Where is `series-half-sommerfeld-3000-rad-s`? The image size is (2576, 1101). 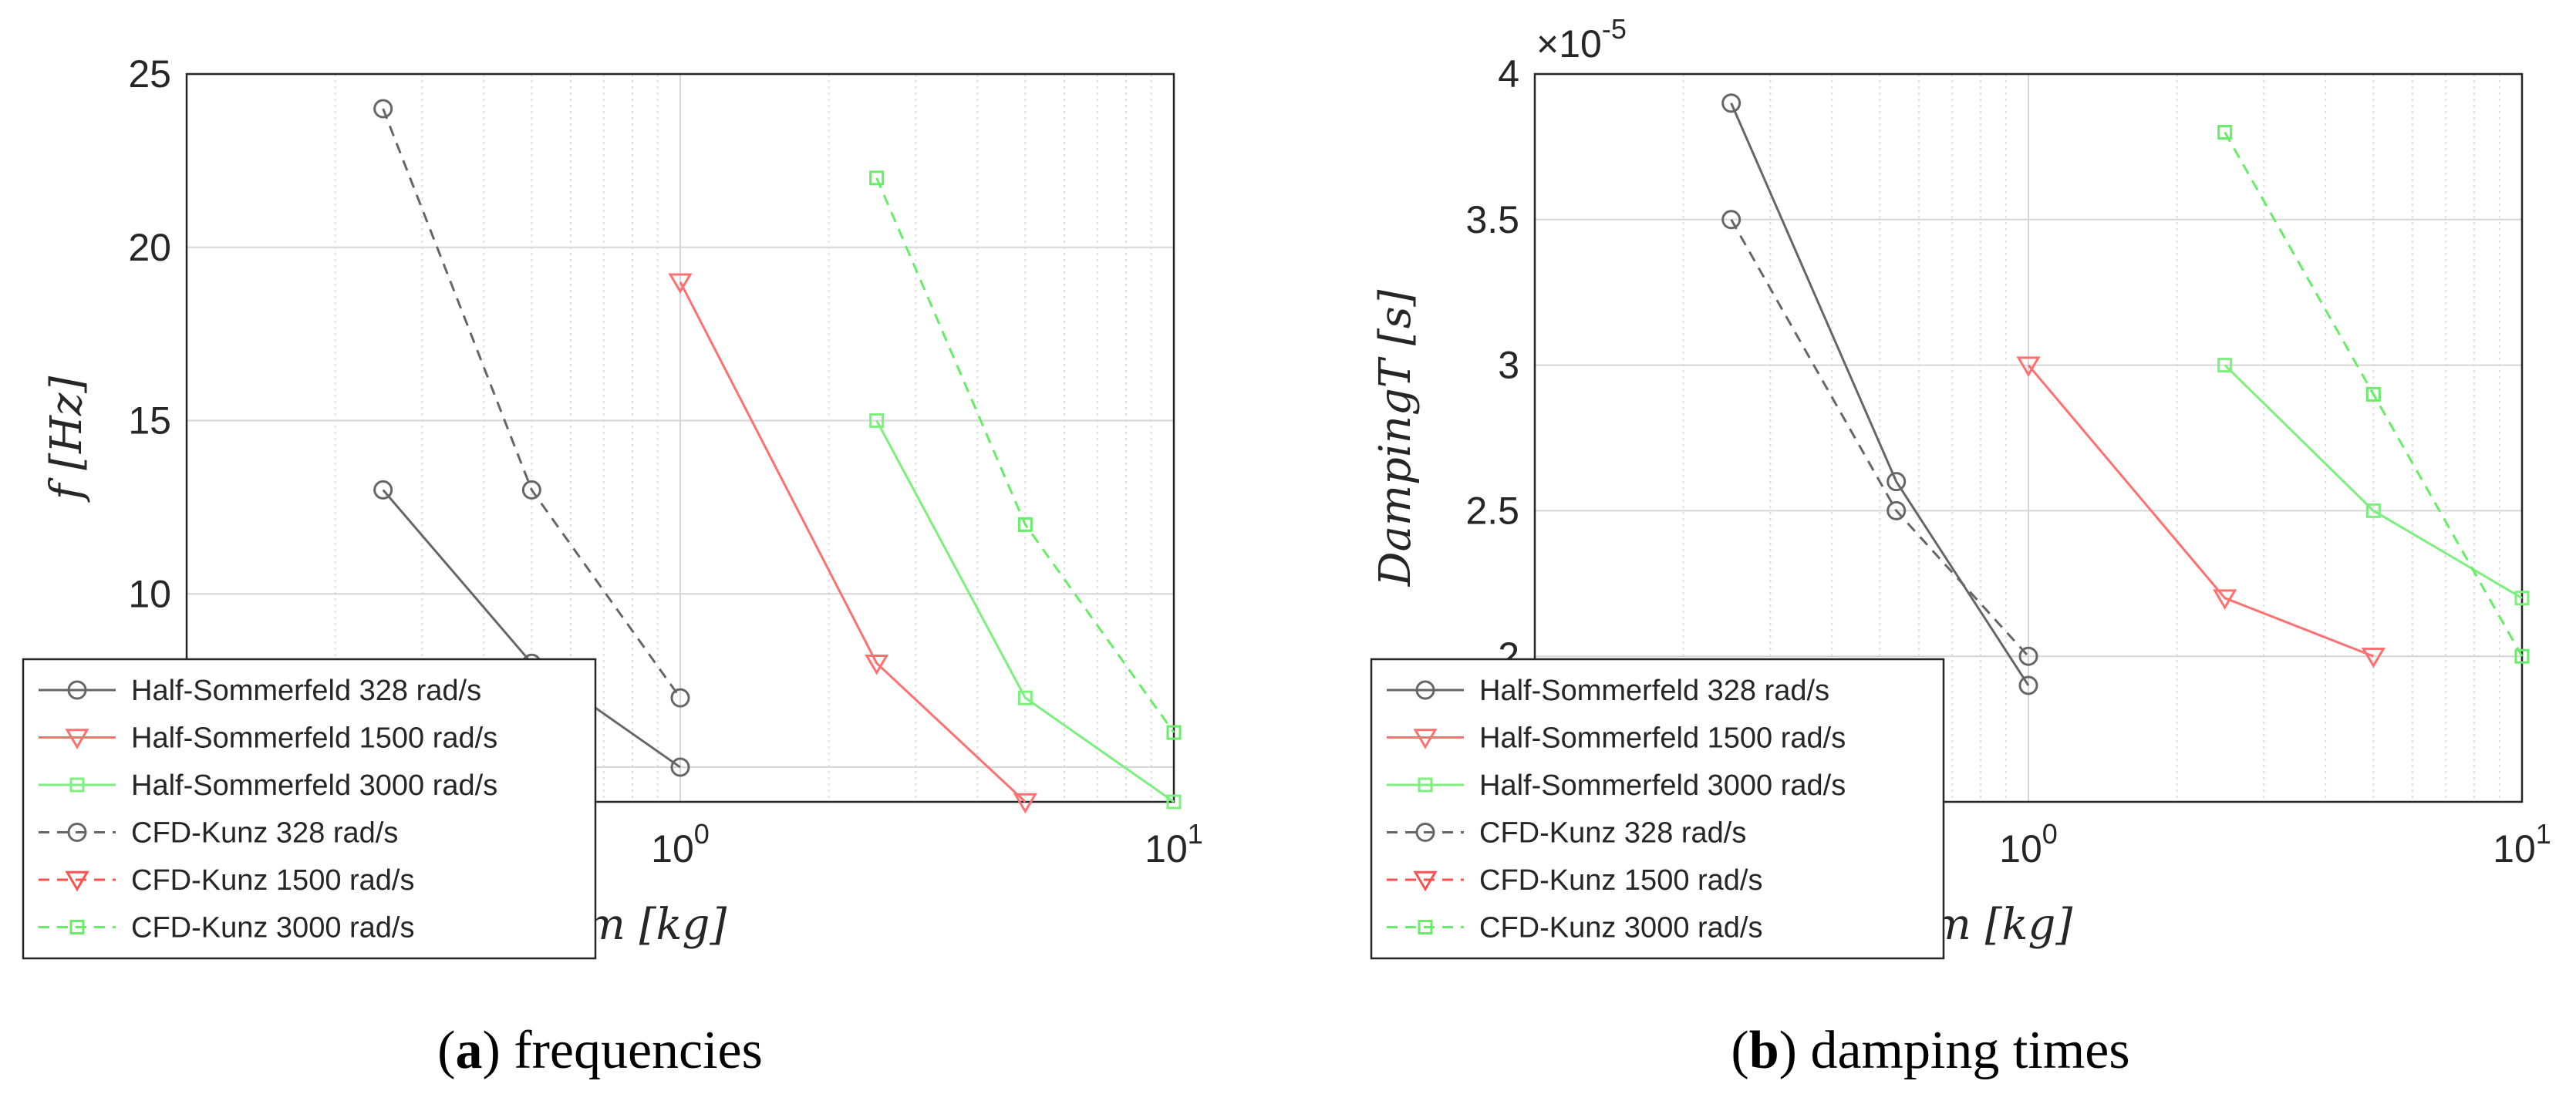 series-half-sommerfeld-3000-rad-s is located at coordinates (1025, 612).